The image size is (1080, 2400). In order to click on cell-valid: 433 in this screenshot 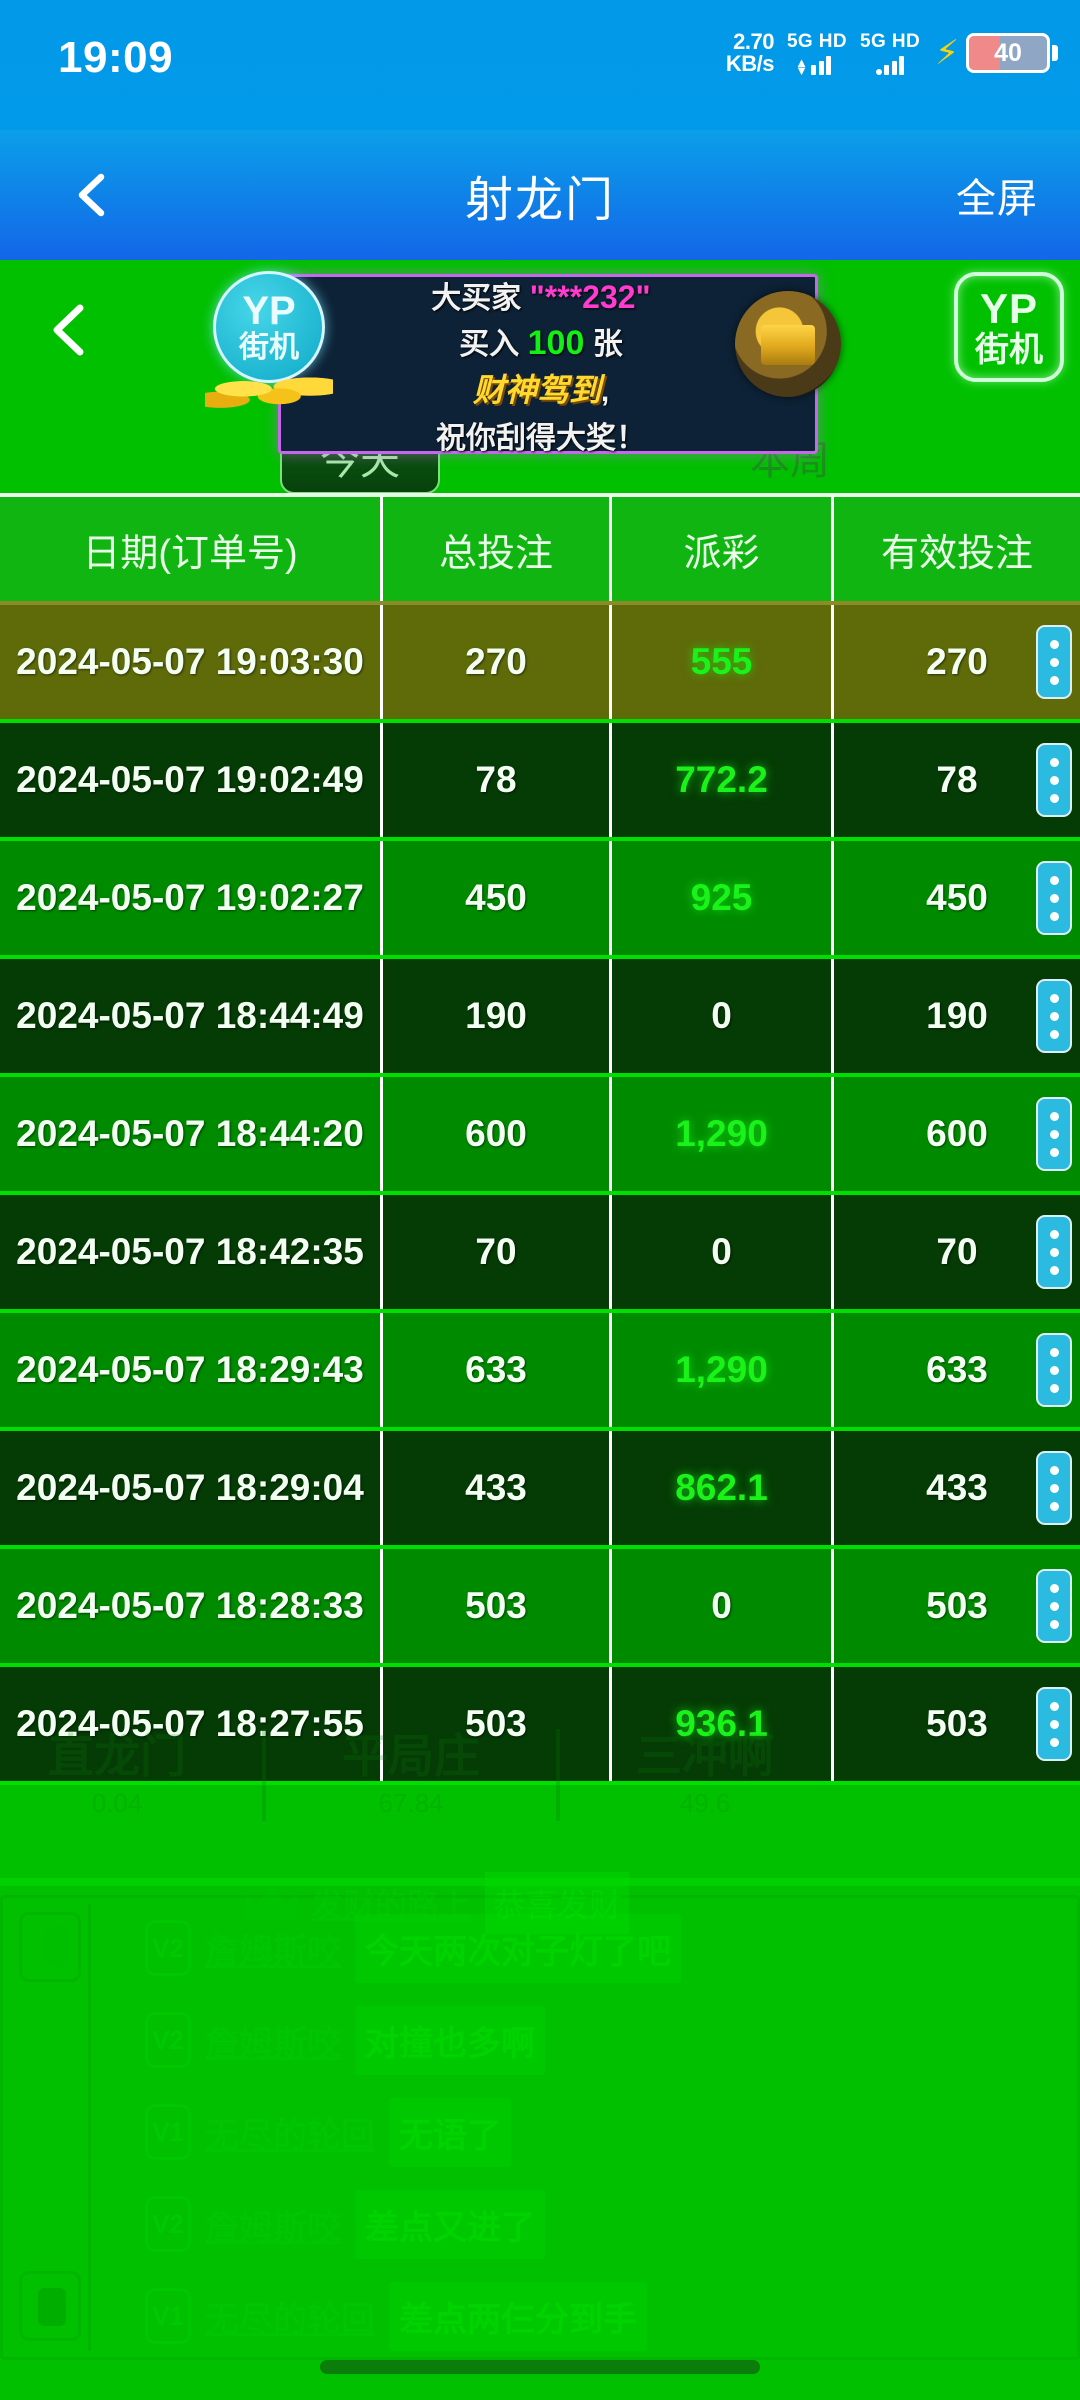, I will do `click(957, 1487)`.